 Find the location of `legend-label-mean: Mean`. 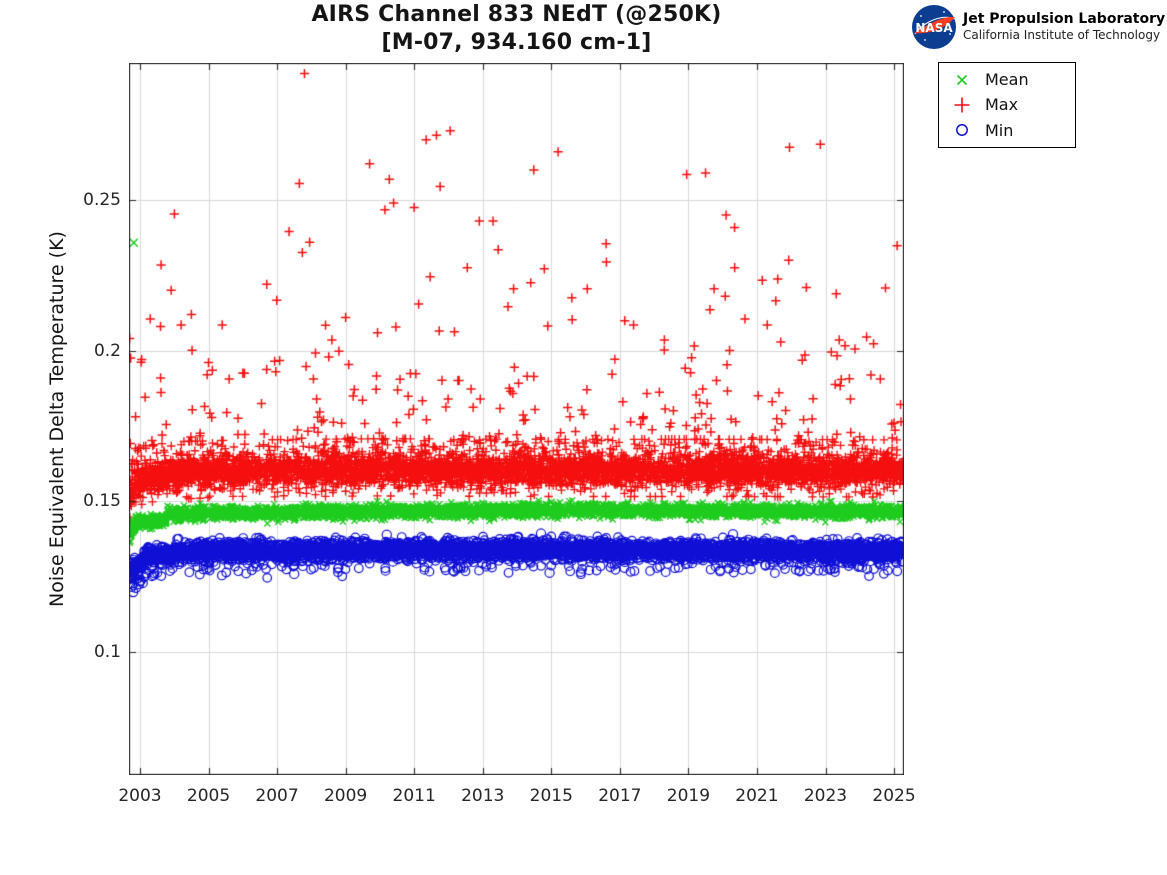

legend-label-mean: Mean is located at coordinates (1007, 80).